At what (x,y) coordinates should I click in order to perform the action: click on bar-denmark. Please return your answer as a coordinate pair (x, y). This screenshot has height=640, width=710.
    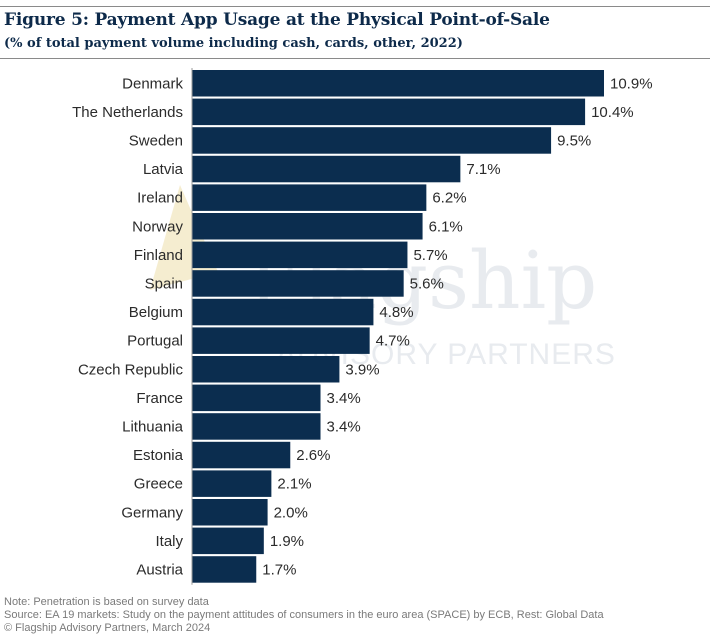
    Looking at the image, I should click on (398, 83).